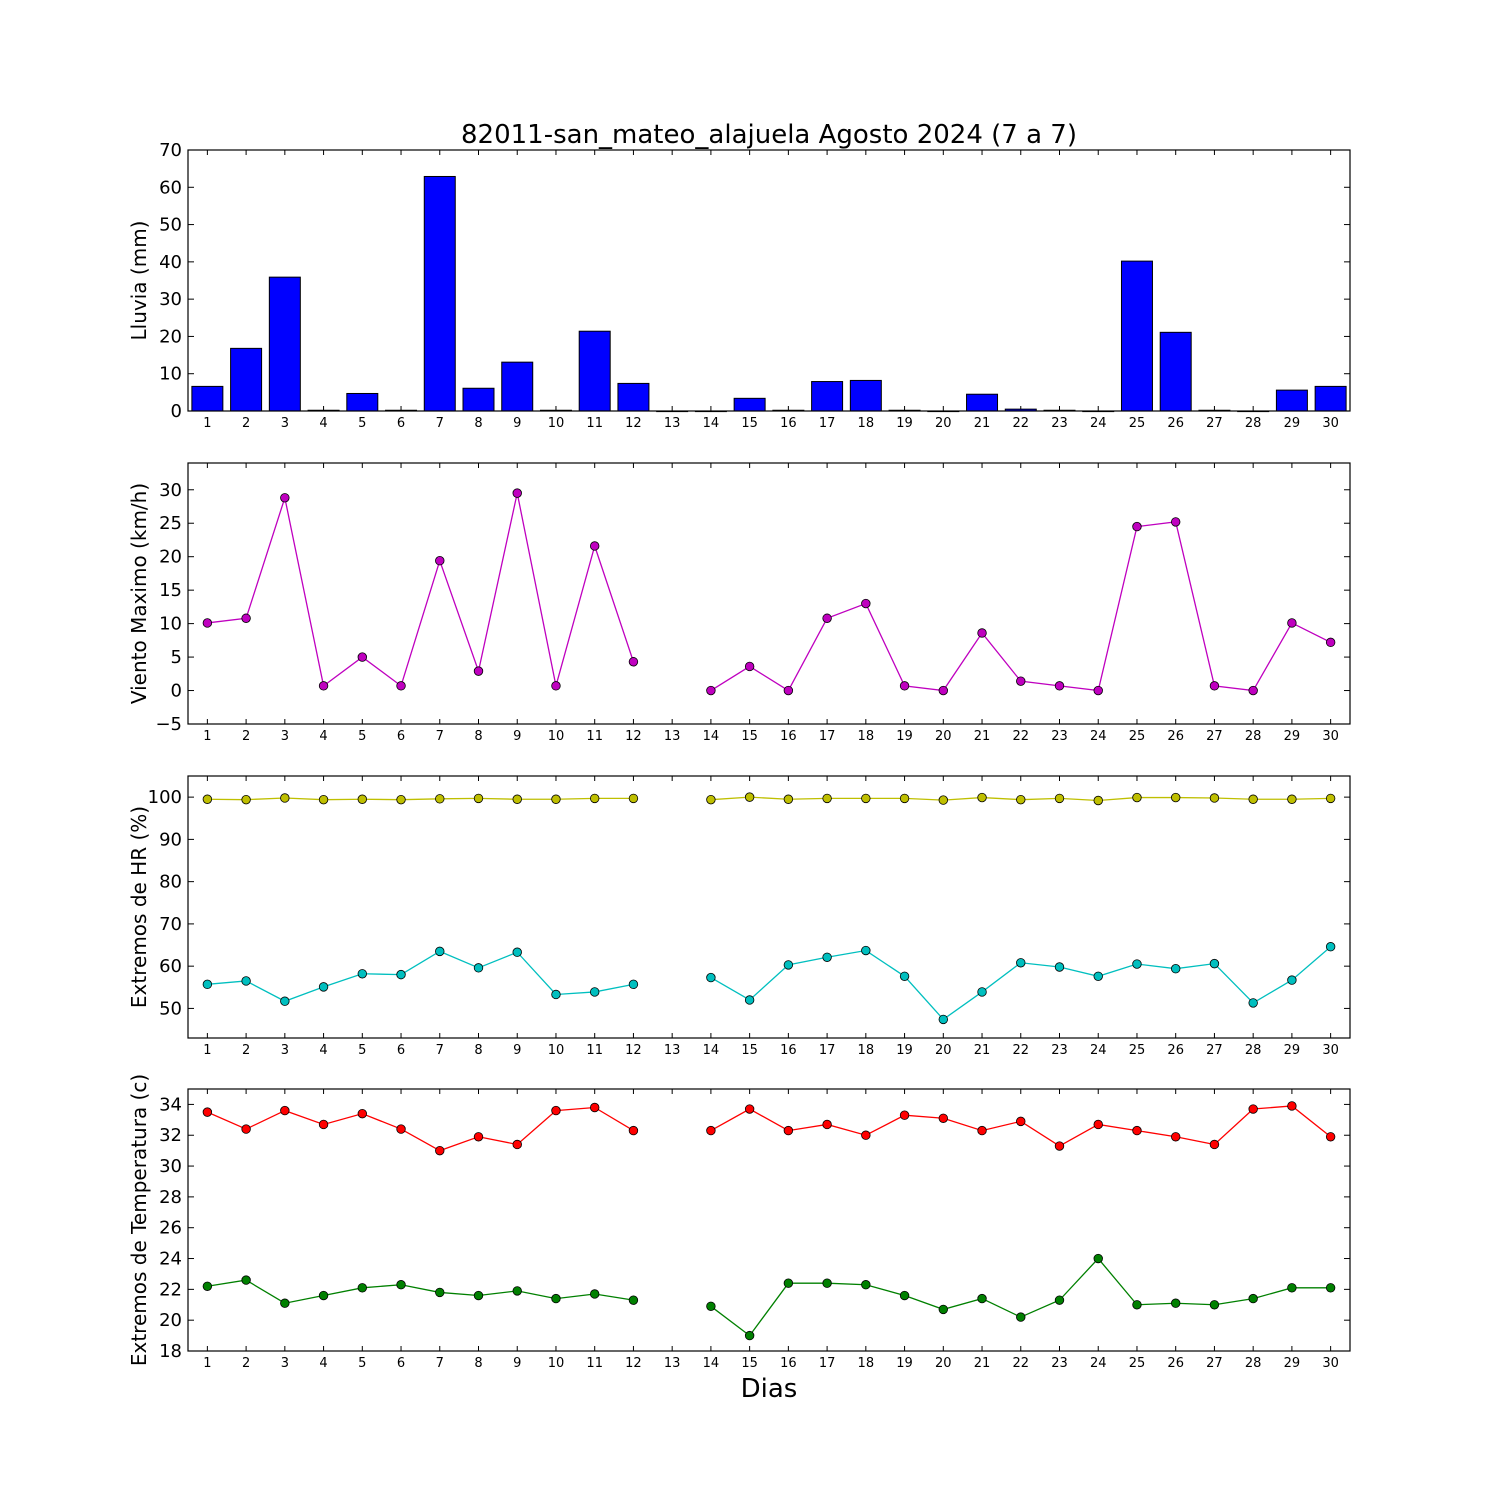 The image size is (1500, 1500). What do you see at coordinates (1214, 1363) in the screenshot?
I see `x-tick-label: 27` at bounding box center [1214, 1363].